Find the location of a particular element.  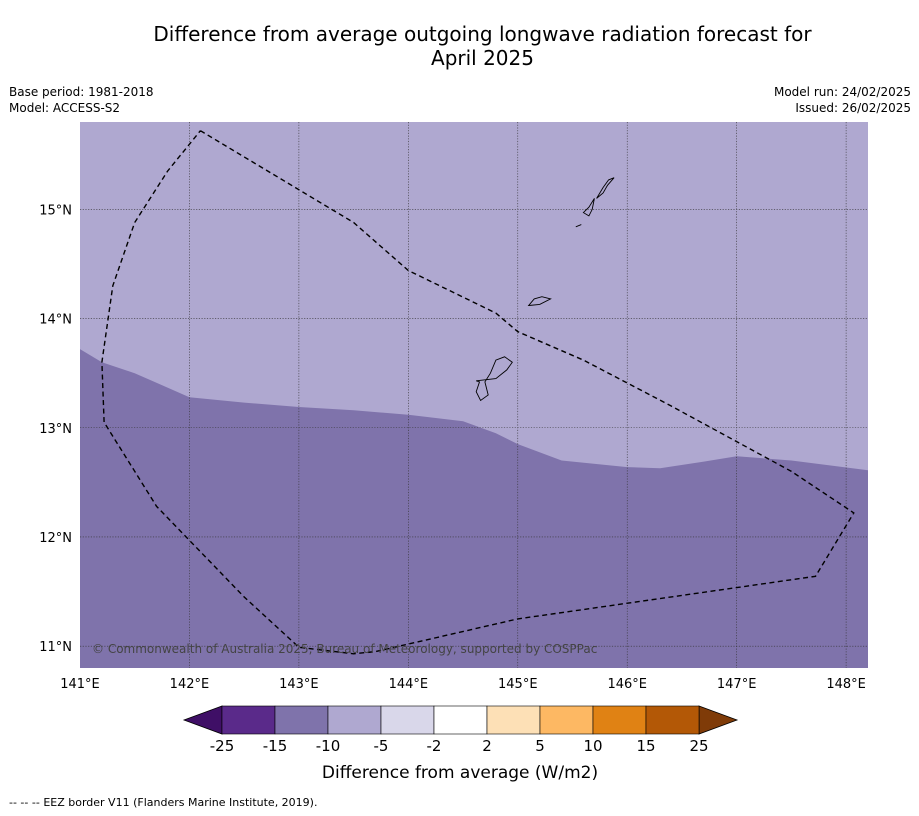

colorbar-tick-label: -2 is located at coordinates (434, 746).